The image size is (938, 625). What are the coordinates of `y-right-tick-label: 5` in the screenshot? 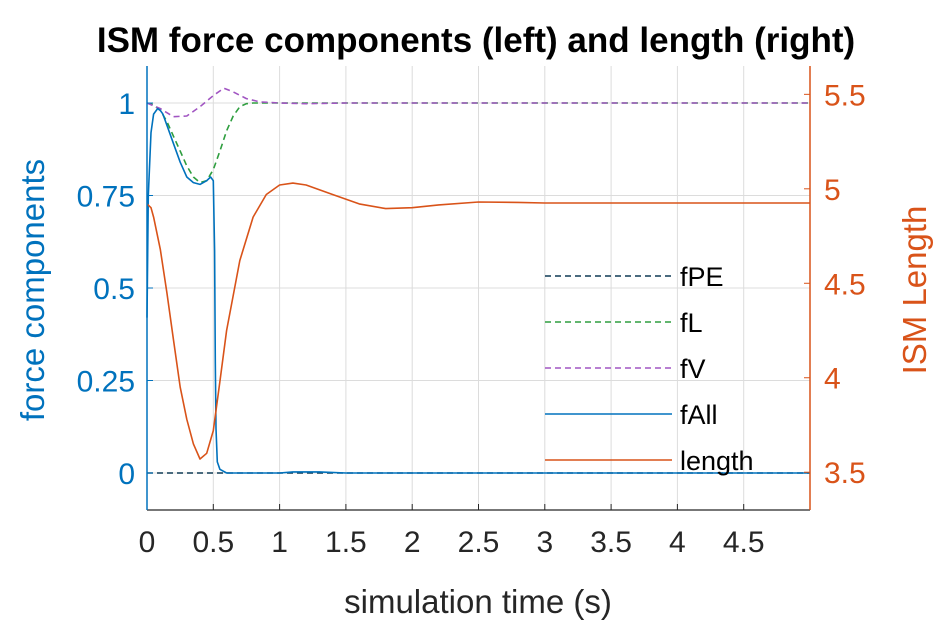 It's located at (832, 190).